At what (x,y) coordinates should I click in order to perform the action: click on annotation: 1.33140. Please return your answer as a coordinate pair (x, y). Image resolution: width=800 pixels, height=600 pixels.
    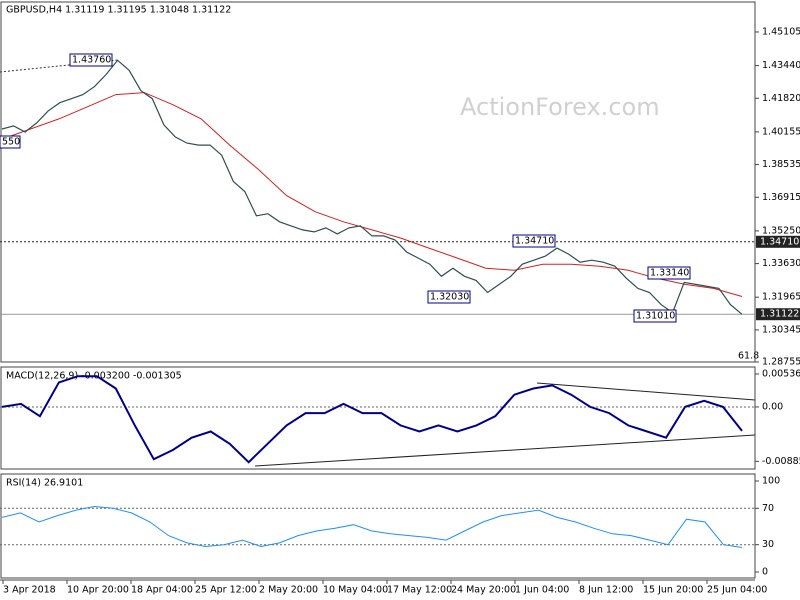
    Looking at the image, I should click on (669, 273).